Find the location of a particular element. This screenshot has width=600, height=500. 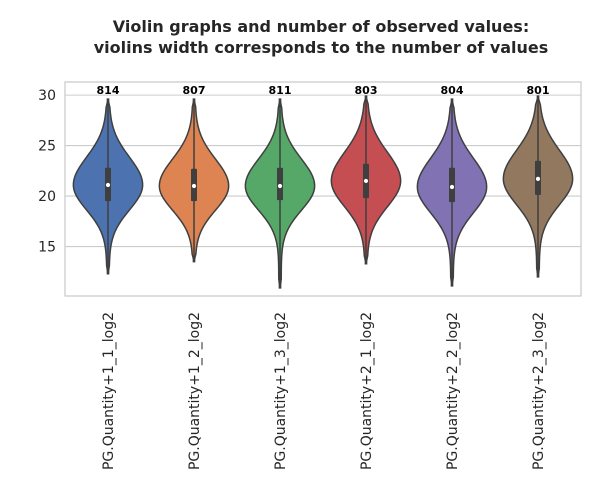

x-category-label: PG.Quantity+1_3_log2 is located at coordinates (281, 391).